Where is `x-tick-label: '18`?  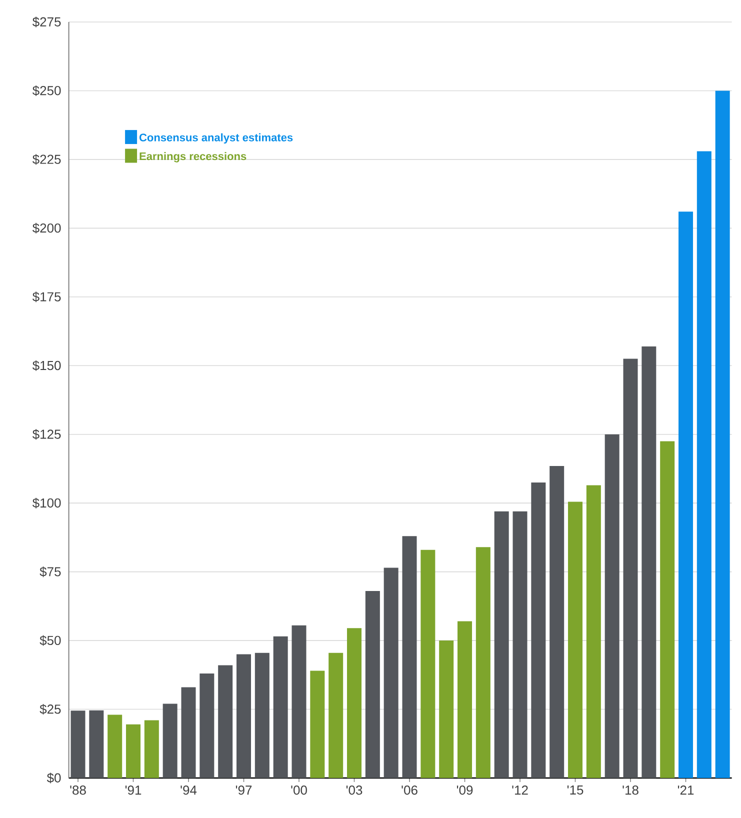 x-tick-label: '18 is located at coordinates (630, 790).